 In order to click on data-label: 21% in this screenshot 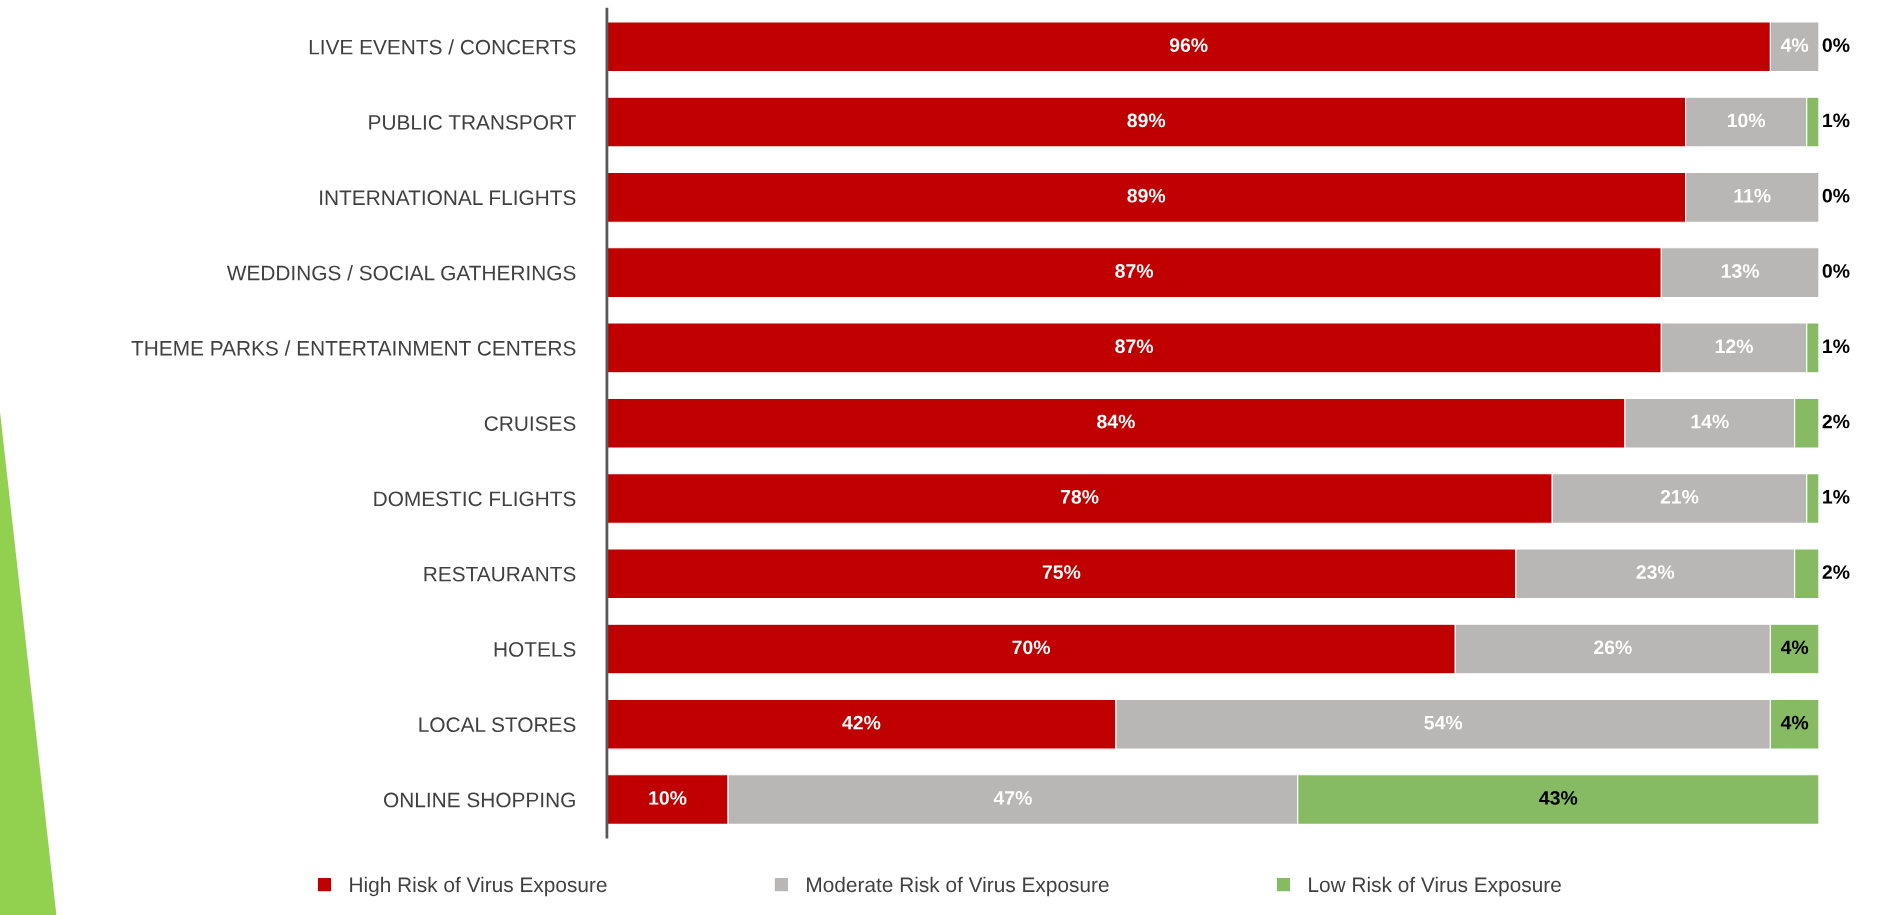, I will do `click(1679, 496)`.